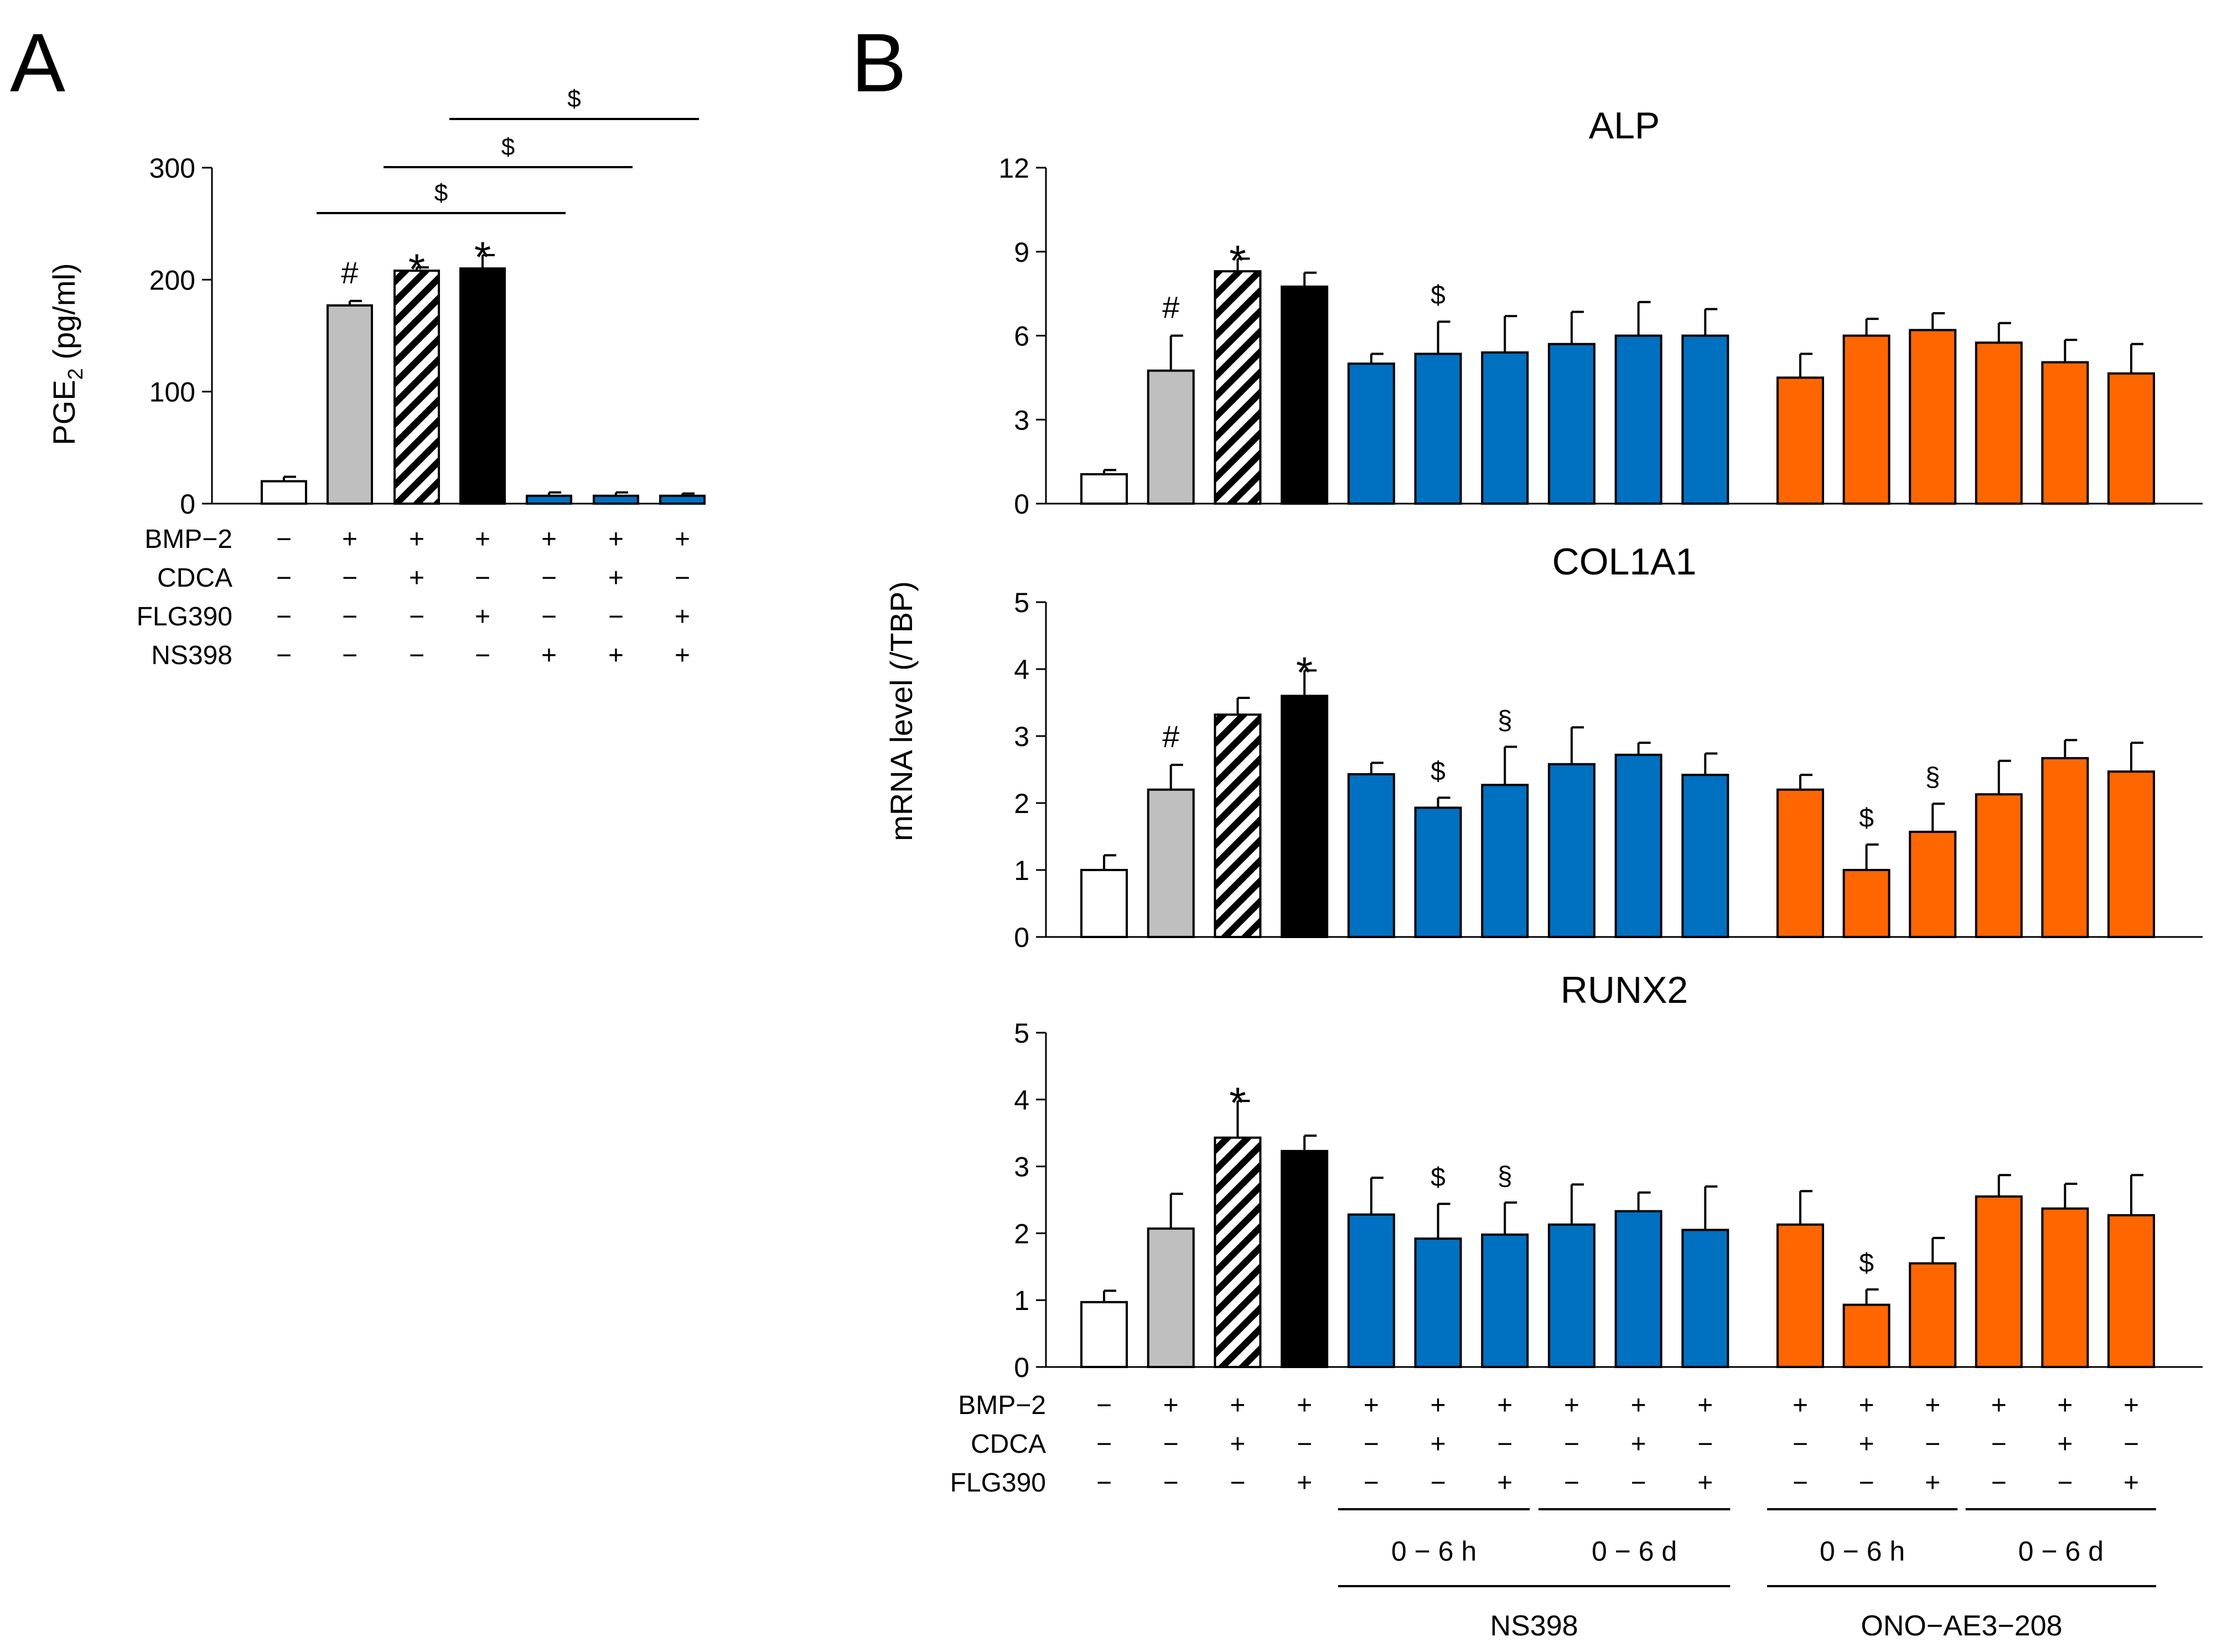 The height and width of the screenshot is (1652, 2217). Describe the element at coordinates (1237, 1102) in the screenshot. I see `significance-mark-runx2: *` at that location.